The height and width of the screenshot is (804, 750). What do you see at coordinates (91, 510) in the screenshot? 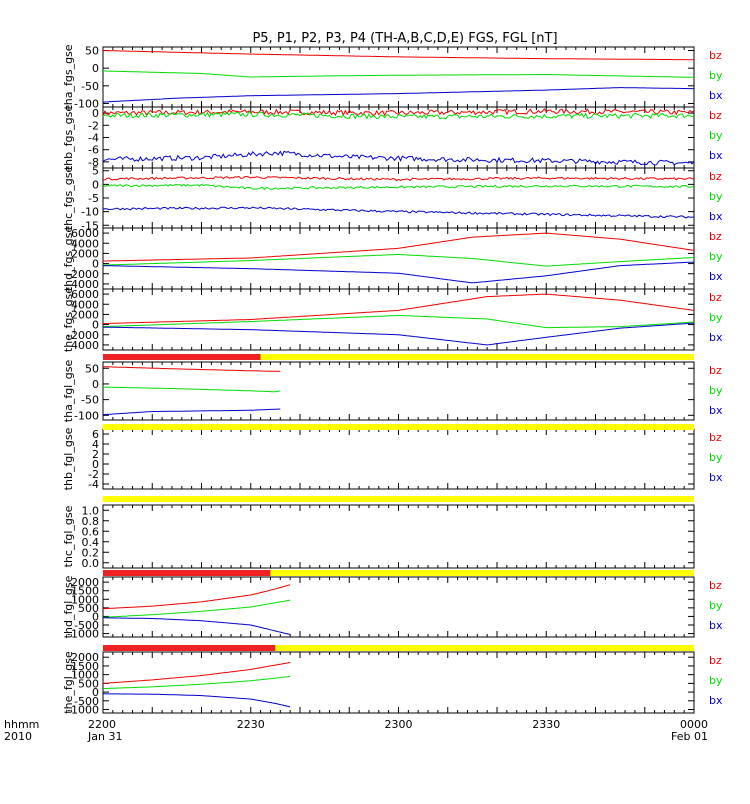
I see `y-tick-label: 1.0` at bounding box center [91, 510].